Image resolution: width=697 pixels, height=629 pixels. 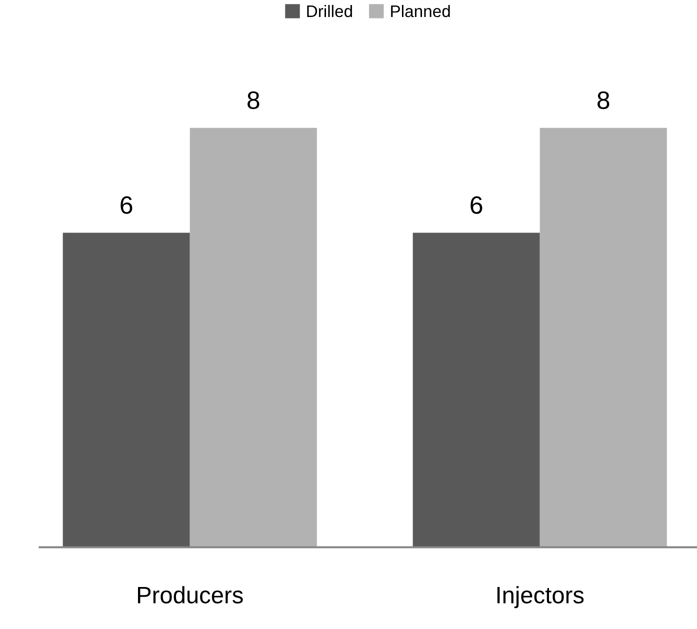 I want to click on x-tick-label: Producers, so click(x=190, y=595).